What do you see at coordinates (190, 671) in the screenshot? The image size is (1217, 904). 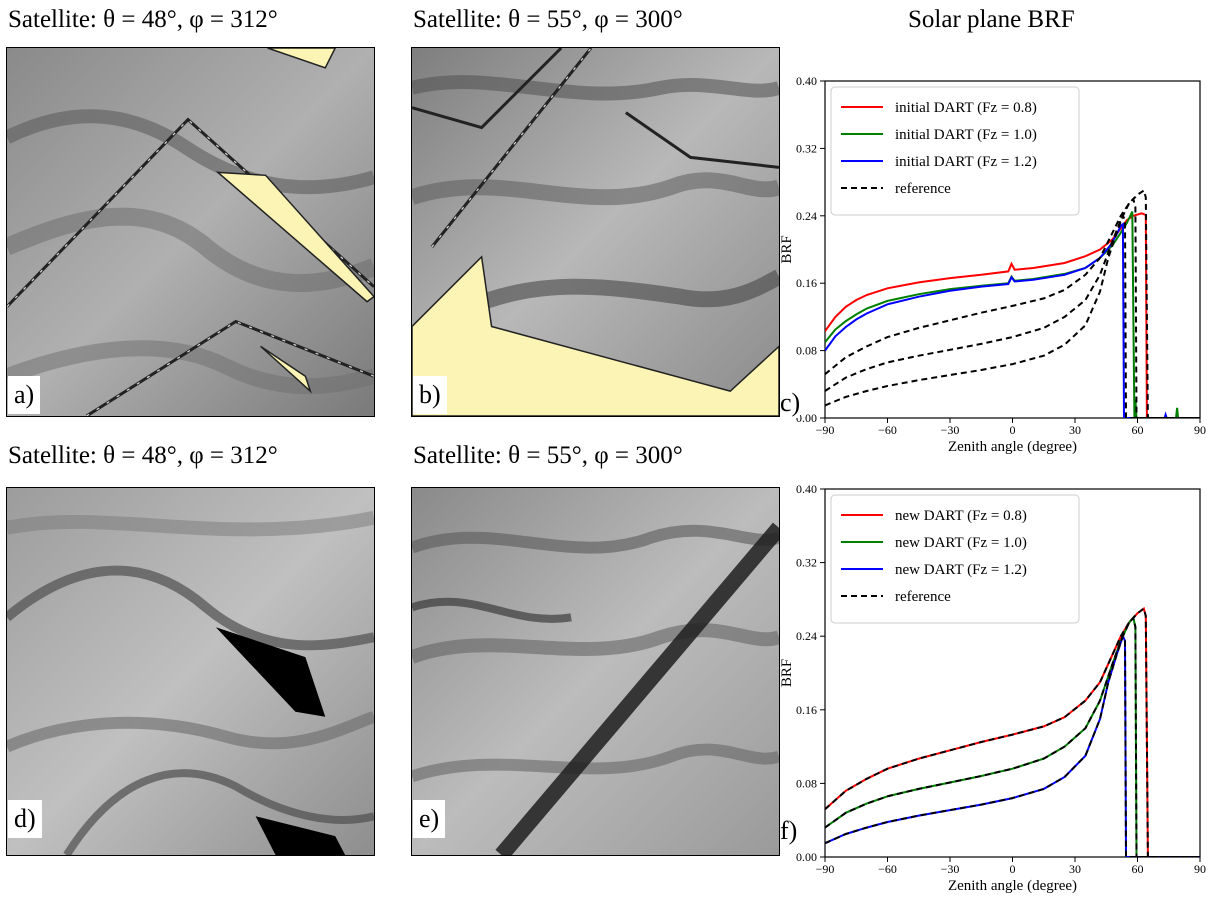 I see `rendered-image-d` at bounding box center [190, 671].